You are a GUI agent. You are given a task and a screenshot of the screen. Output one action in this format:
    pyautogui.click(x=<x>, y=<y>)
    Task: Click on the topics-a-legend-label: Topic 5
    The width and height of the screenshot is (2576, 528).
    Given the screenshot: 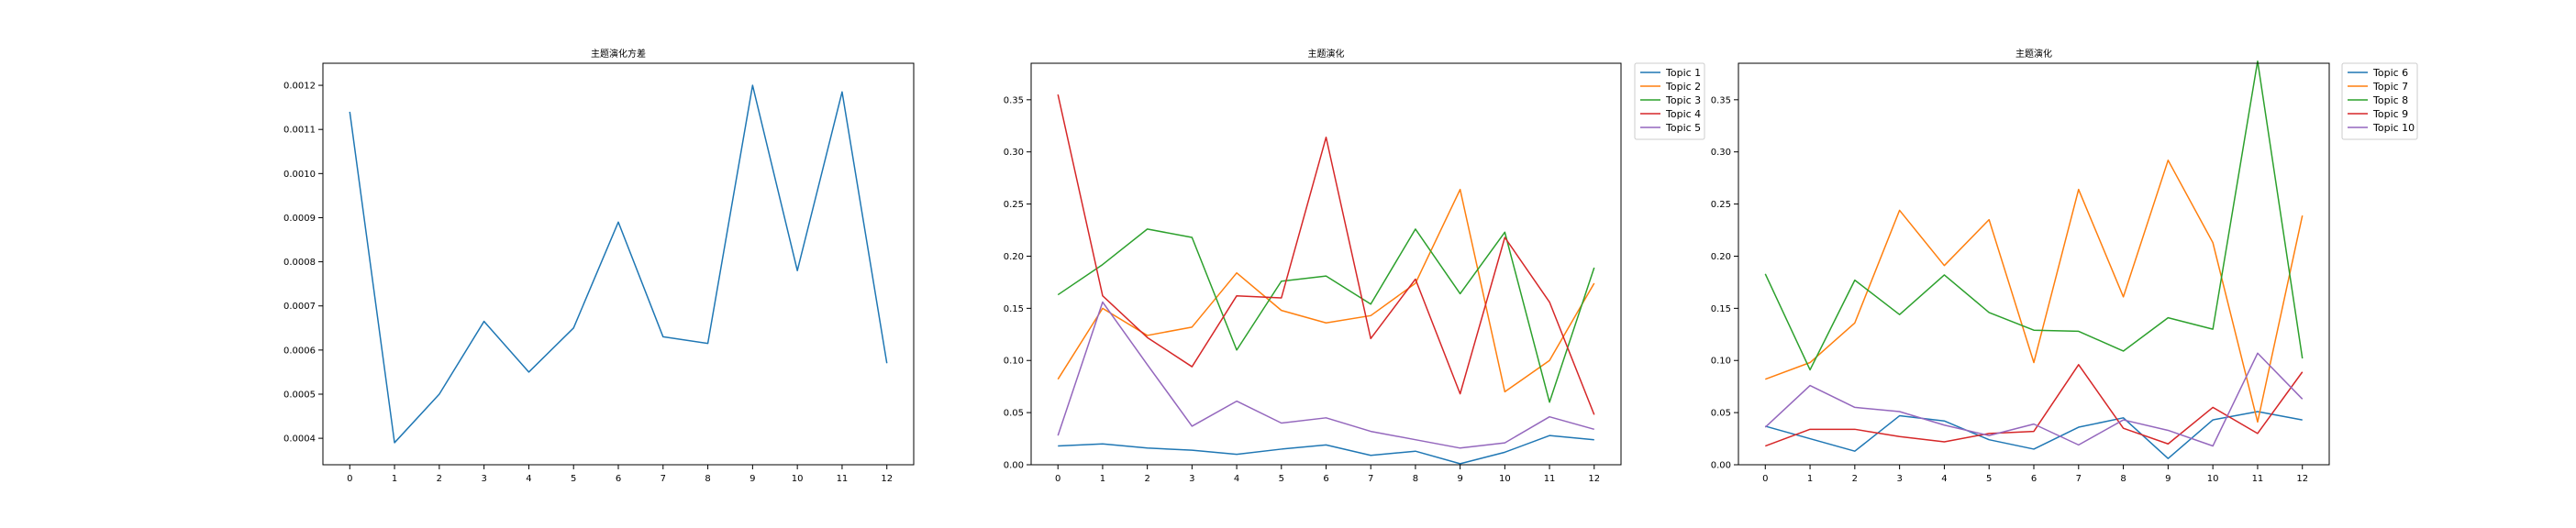 What is the action you would take?
    pyautogui.click(x=1683, y=128)
    